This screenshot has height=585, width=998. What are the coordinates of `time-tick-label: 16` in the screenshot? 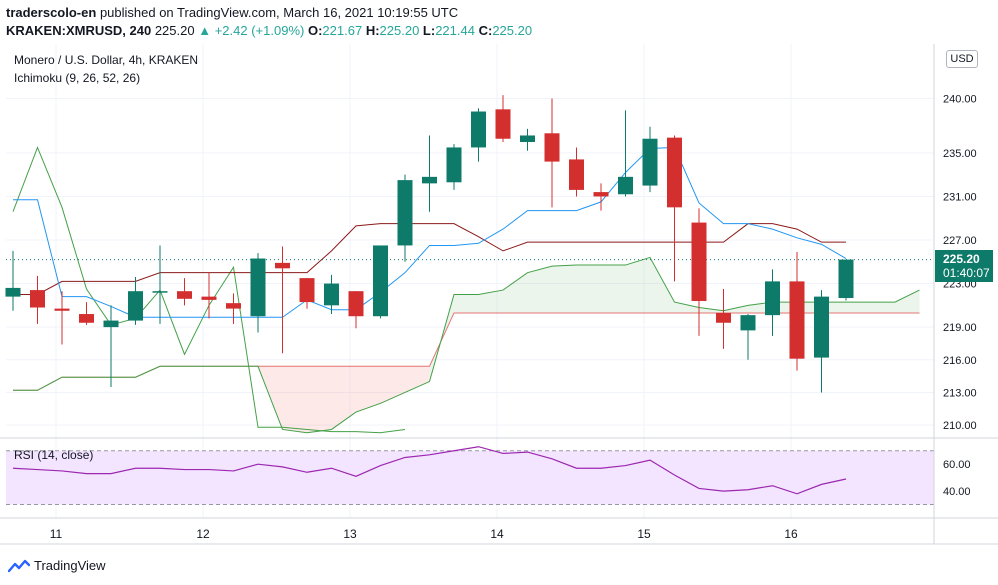 It's located at (791, 534).